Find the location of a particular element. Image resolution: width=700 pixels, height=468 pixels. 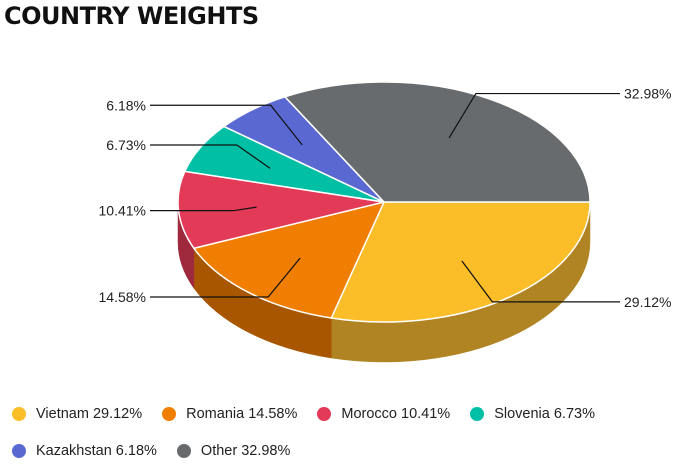

legend-item-slovenia: Slovenia 6.73% is located at coordinates (532, 414).